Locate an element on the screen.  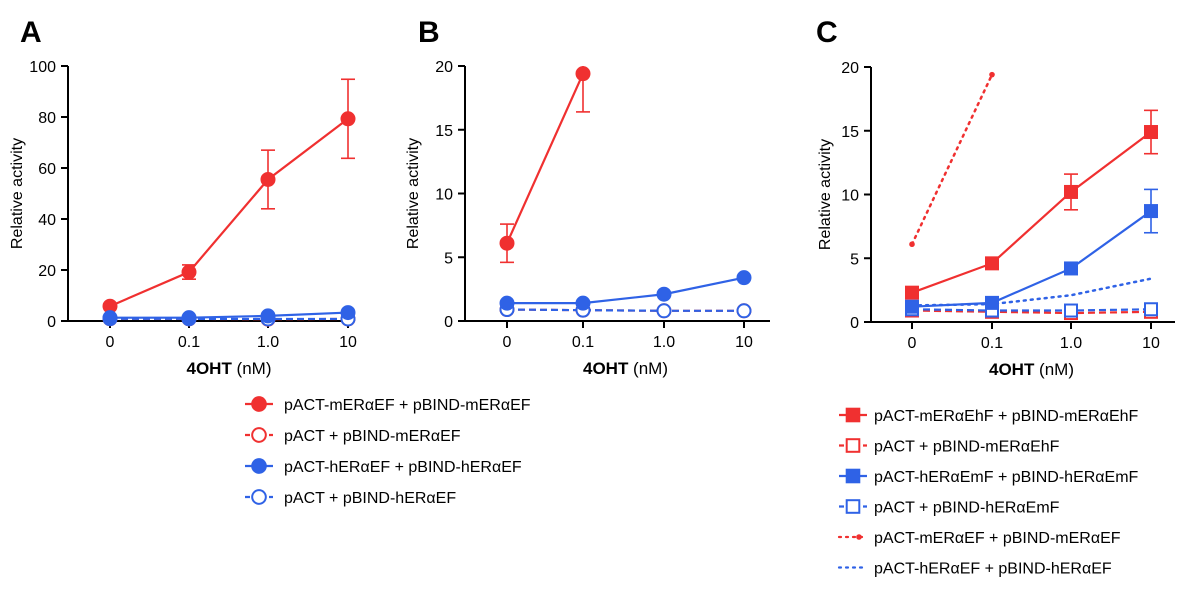
legend-item: pACT + pBIND-hERαEF is located at coordinates (350, 498).